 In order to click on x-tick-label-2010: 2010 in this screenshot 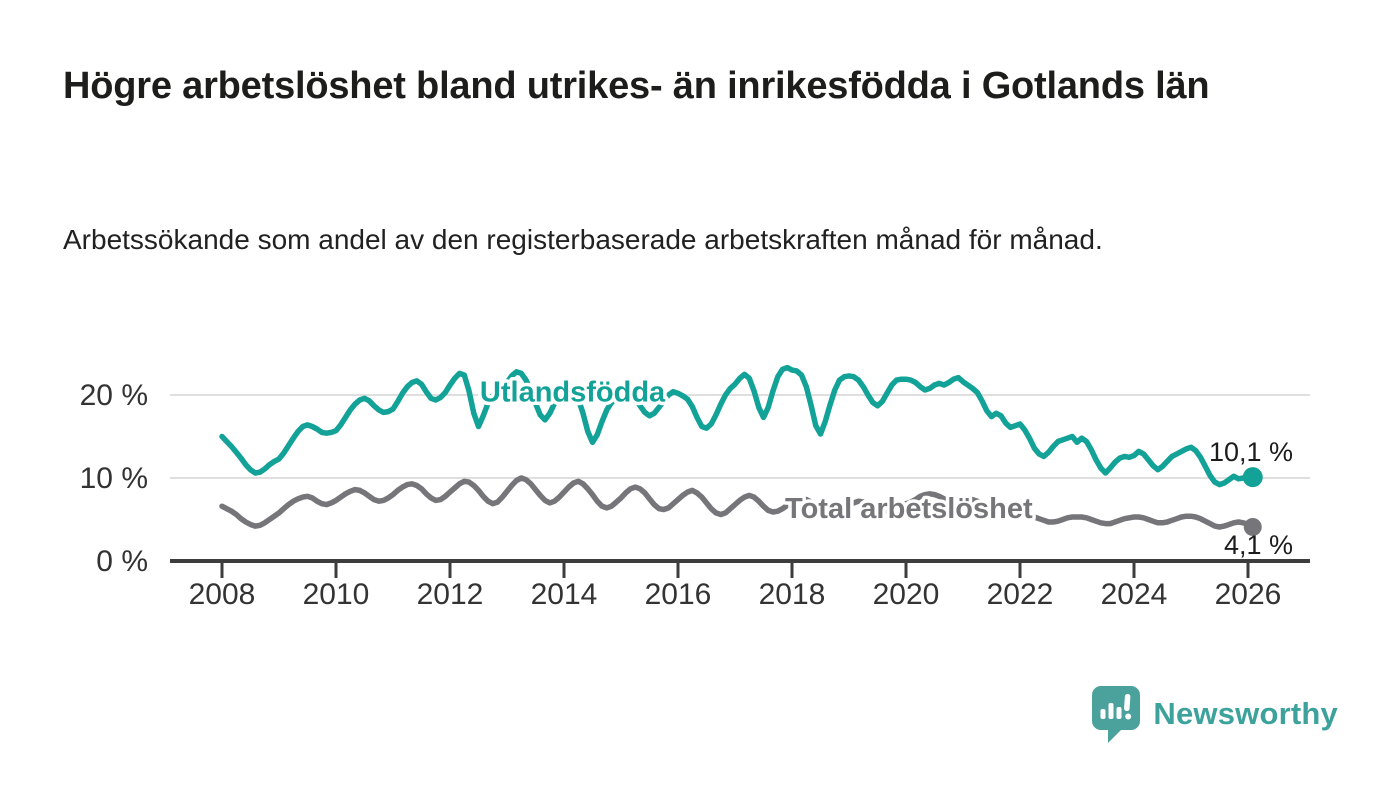, I will do `click(336, 594)`.